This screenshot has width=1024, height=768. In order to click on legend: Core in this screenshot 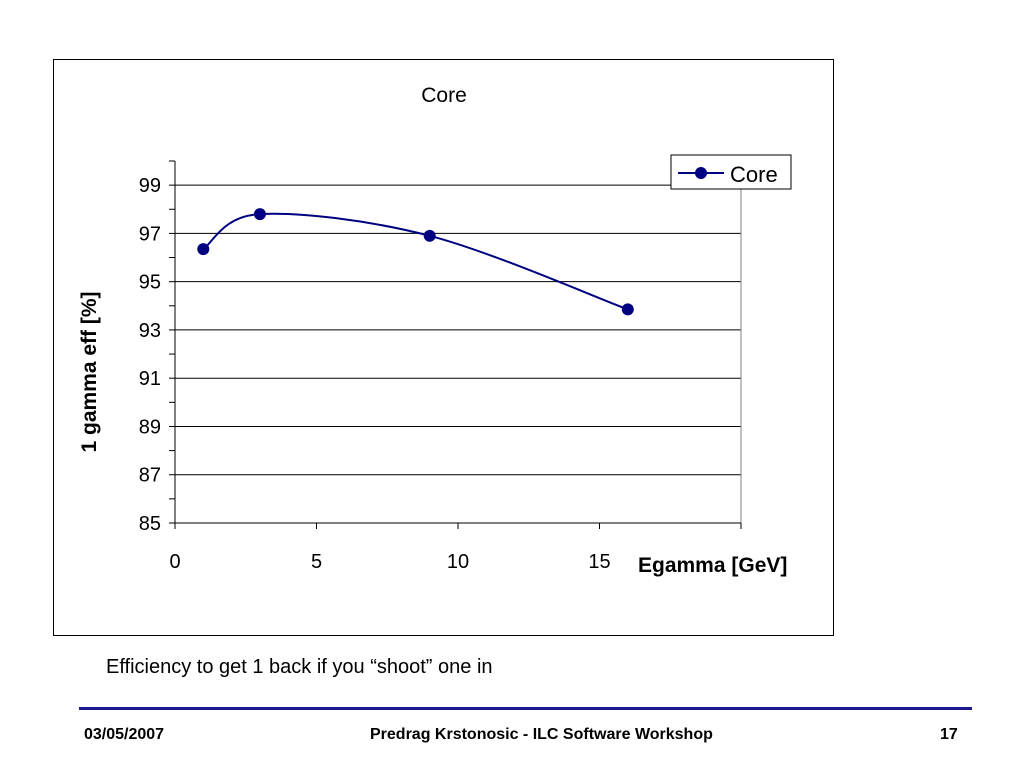, I will do `click(731, 172)`.